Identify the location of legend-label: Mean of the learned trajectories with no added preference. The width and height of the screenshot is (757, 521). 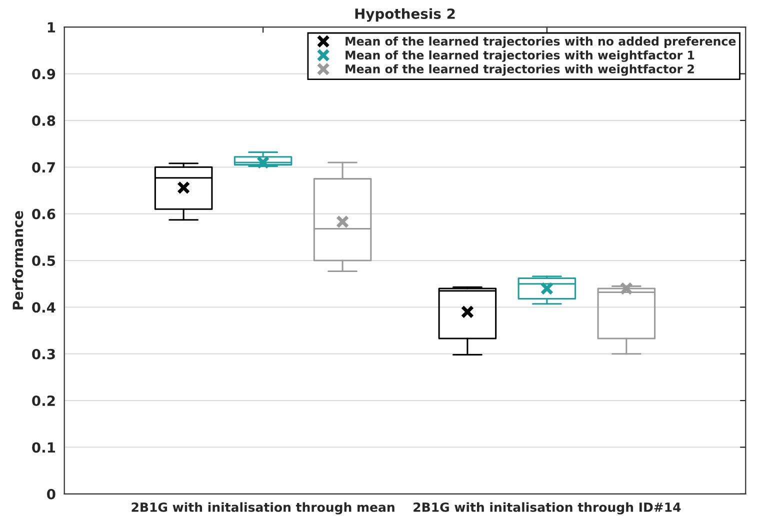
(541, 42).